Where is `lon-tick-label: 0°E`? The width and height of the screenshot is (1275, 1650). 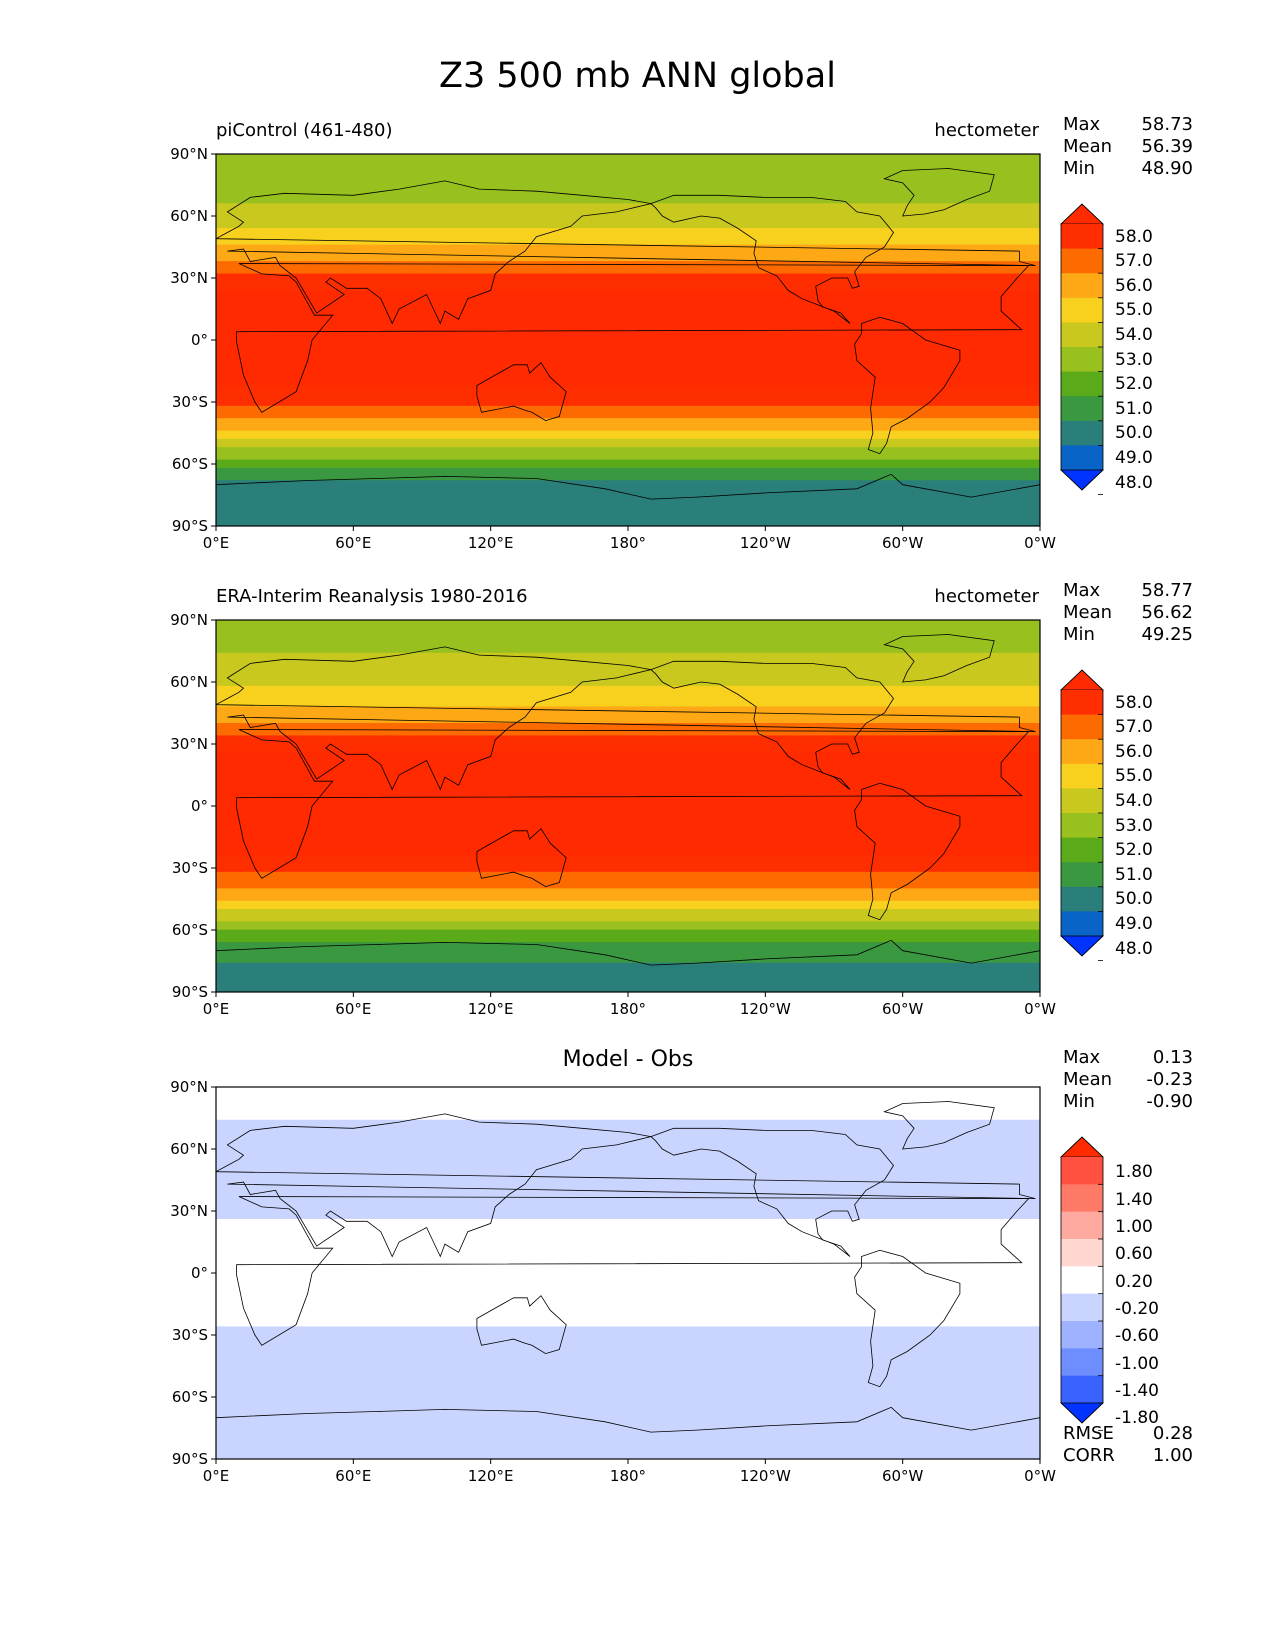
lon-tick-label: 0°E is located at coordinates (216, 1476).